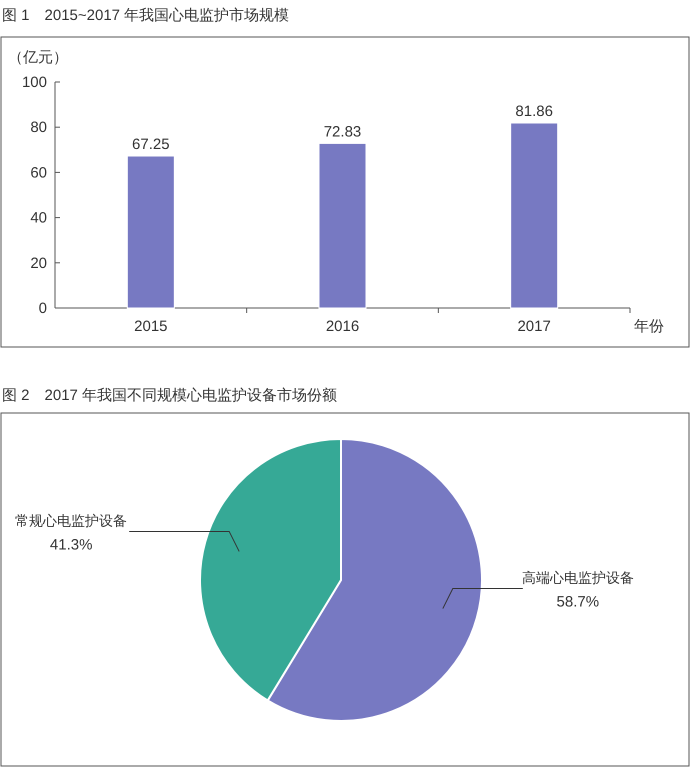  Describe the element at coordinates (42, 308) in the screenshot. I see `y-tick-label: 0` at that location.